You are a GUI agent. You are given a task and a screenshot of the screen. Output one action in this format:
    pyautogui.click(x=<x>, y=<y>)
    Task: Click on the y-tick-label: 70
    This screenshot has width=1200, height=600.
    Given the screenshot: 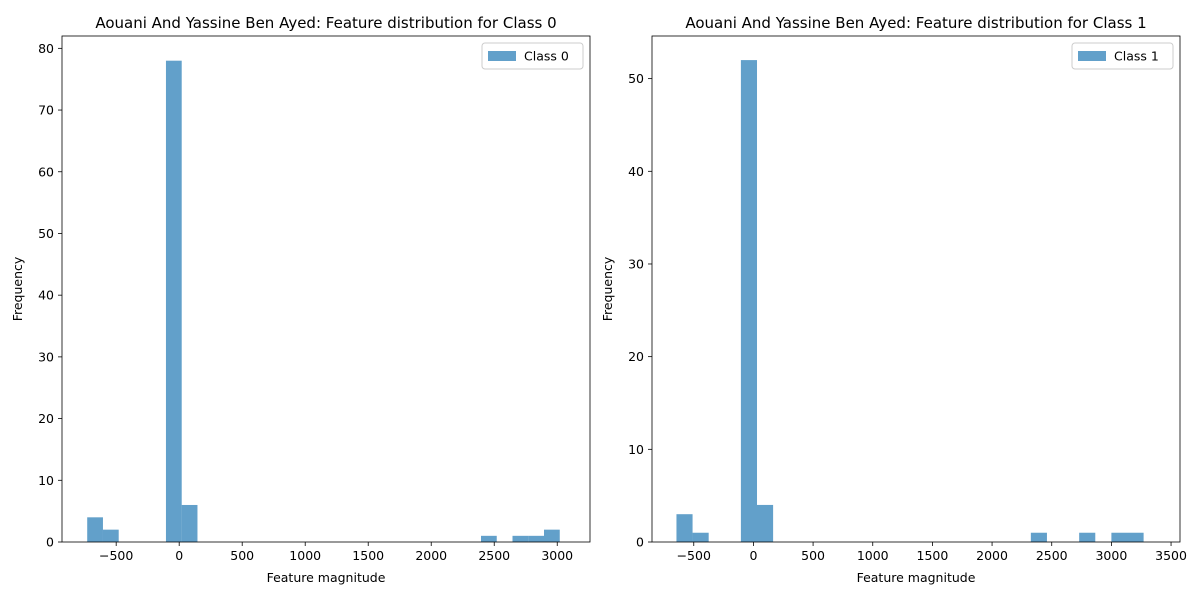 What is the action you would take?
    pyautogui.click(x=46, y=110)
    